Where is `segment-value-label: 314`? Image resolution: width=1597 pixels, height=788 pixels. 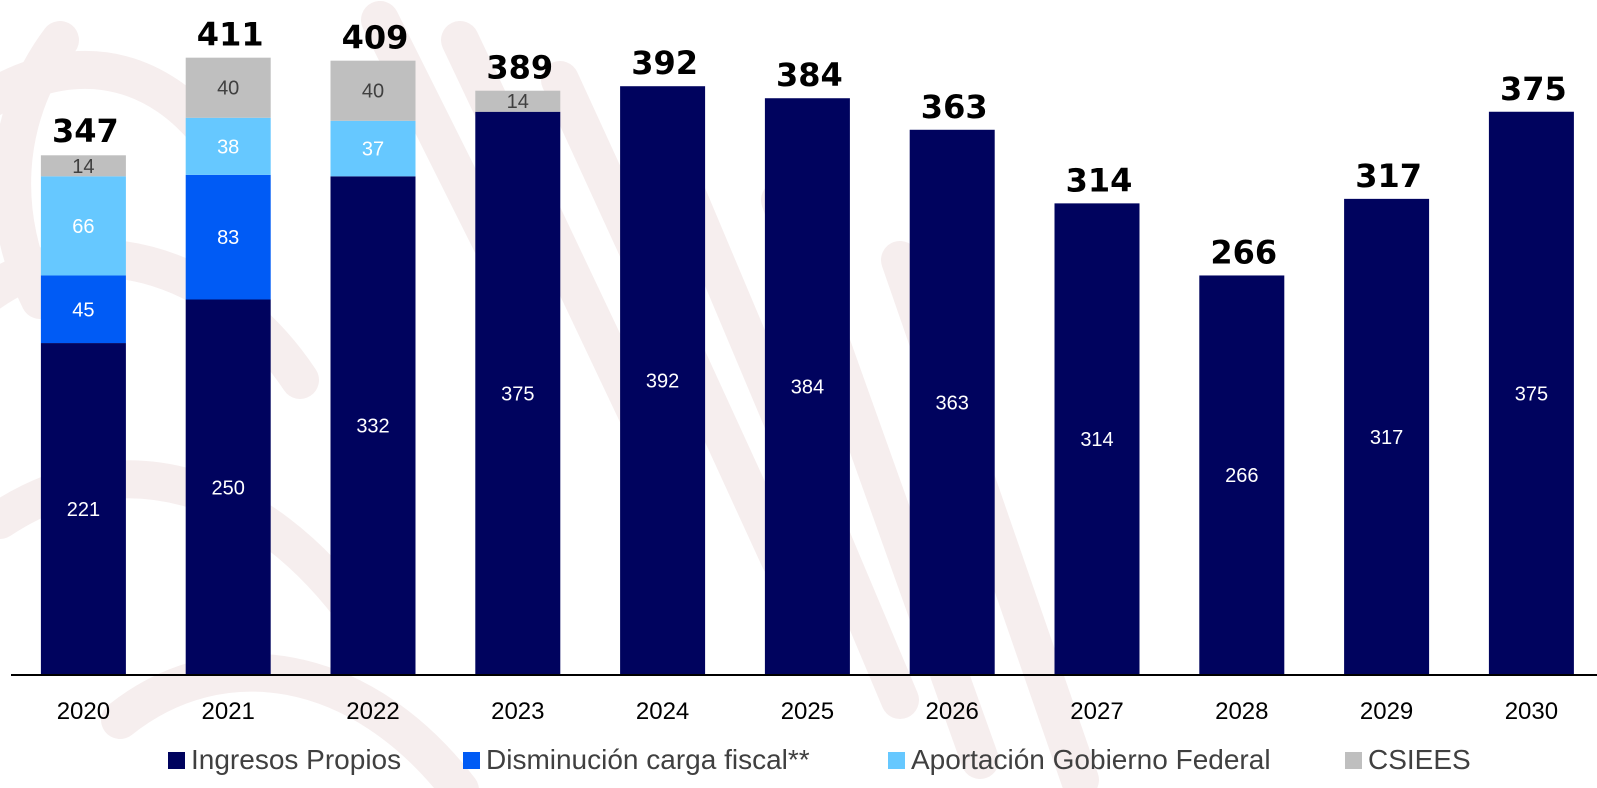 segment-value-label: 314 is located at coordinates (1096, 440).